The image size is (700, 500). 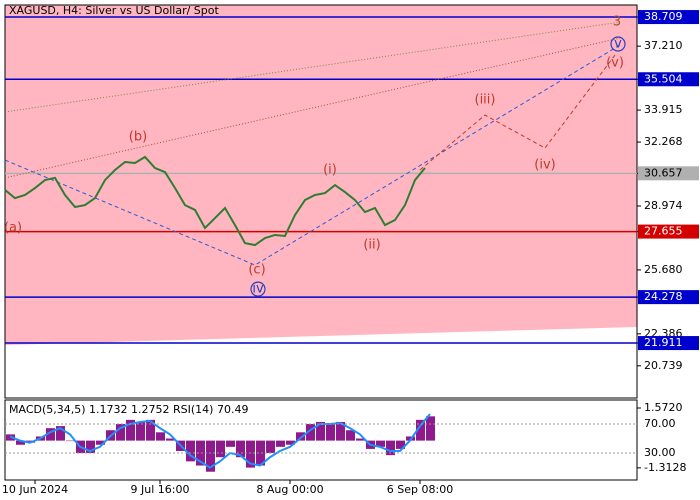 I want to click on y-tick-label: 37.210, so click(x=663, y=45).